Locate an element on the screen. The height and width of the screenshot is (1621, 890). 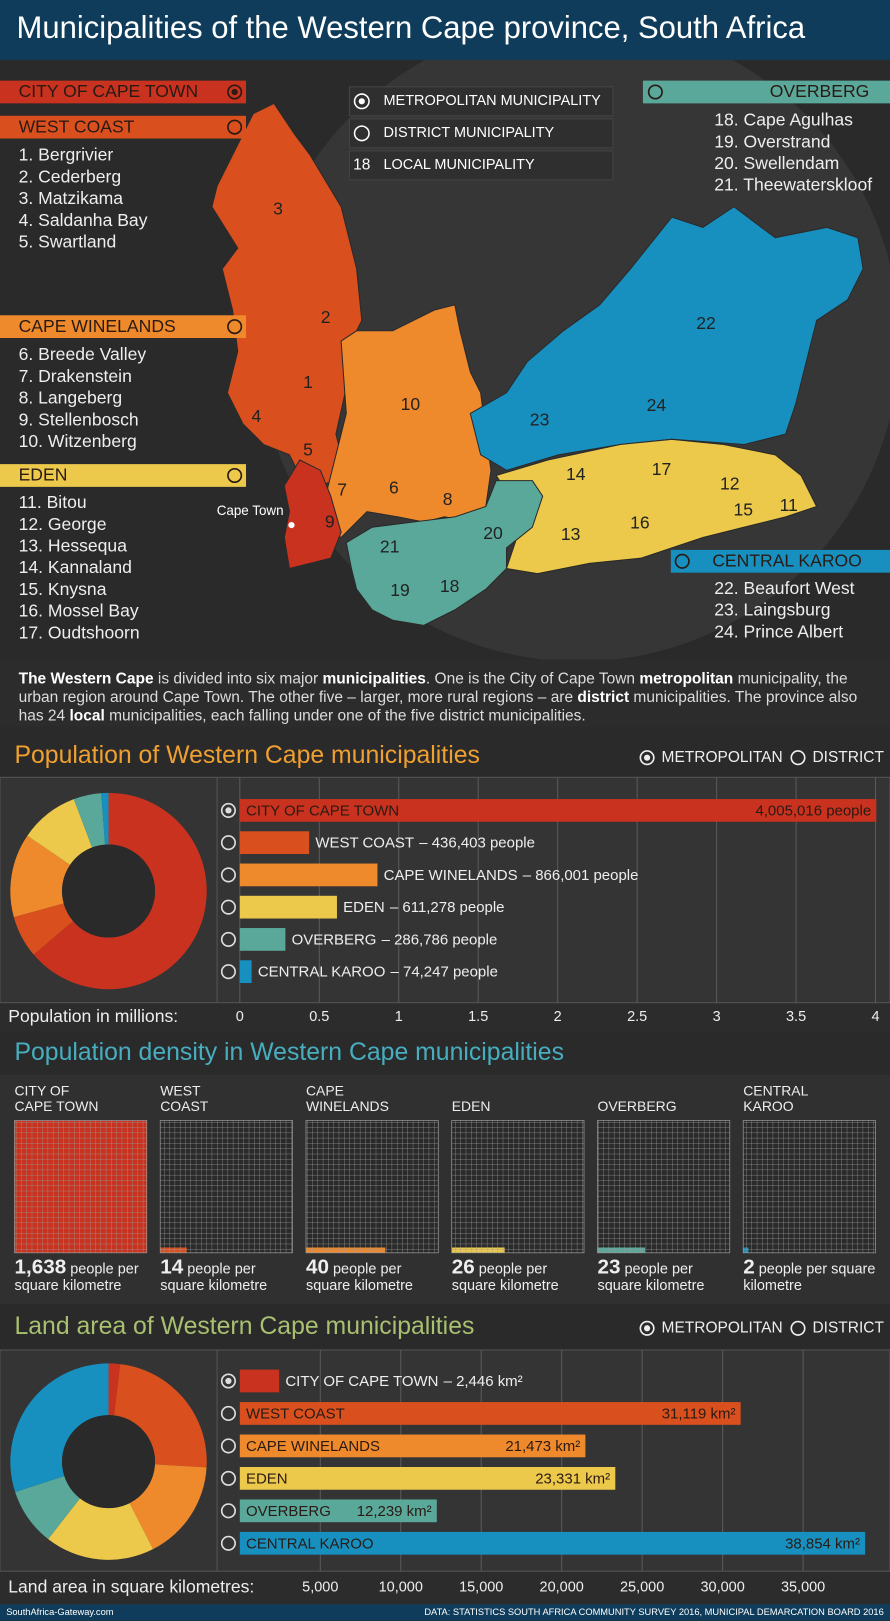
section-title: Land area of Western Cape municipalities is located at coordinates (244, 1326).